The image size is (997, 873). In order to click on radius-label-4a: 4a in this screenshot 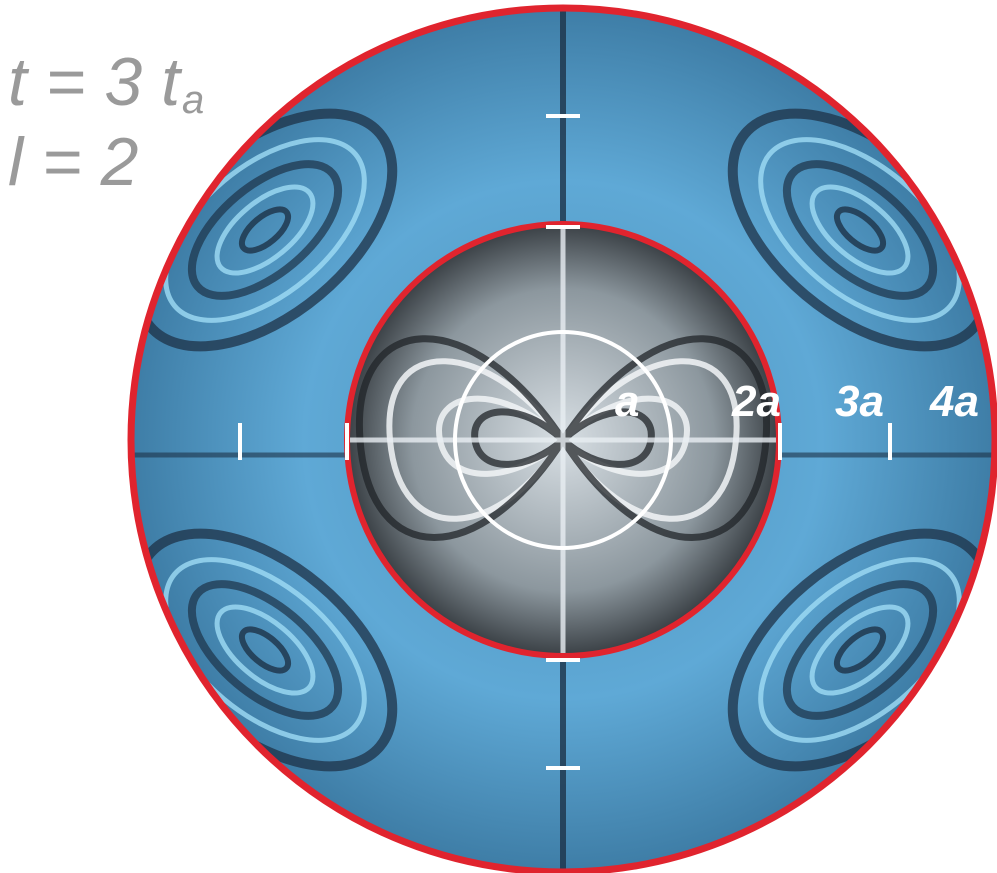, I will do `click(954, 401)`.